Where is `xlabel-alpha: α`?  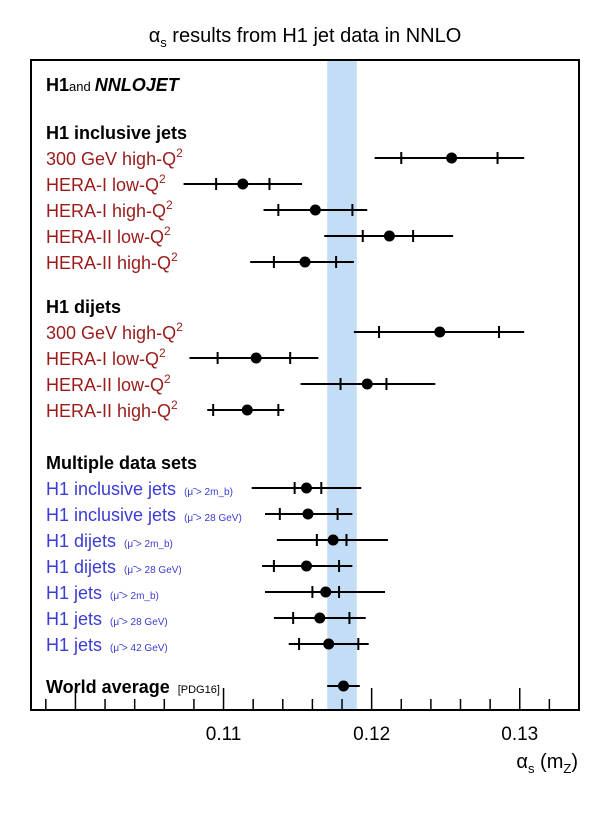
xlabel-alpha: α is located at coordinates (522, 762).